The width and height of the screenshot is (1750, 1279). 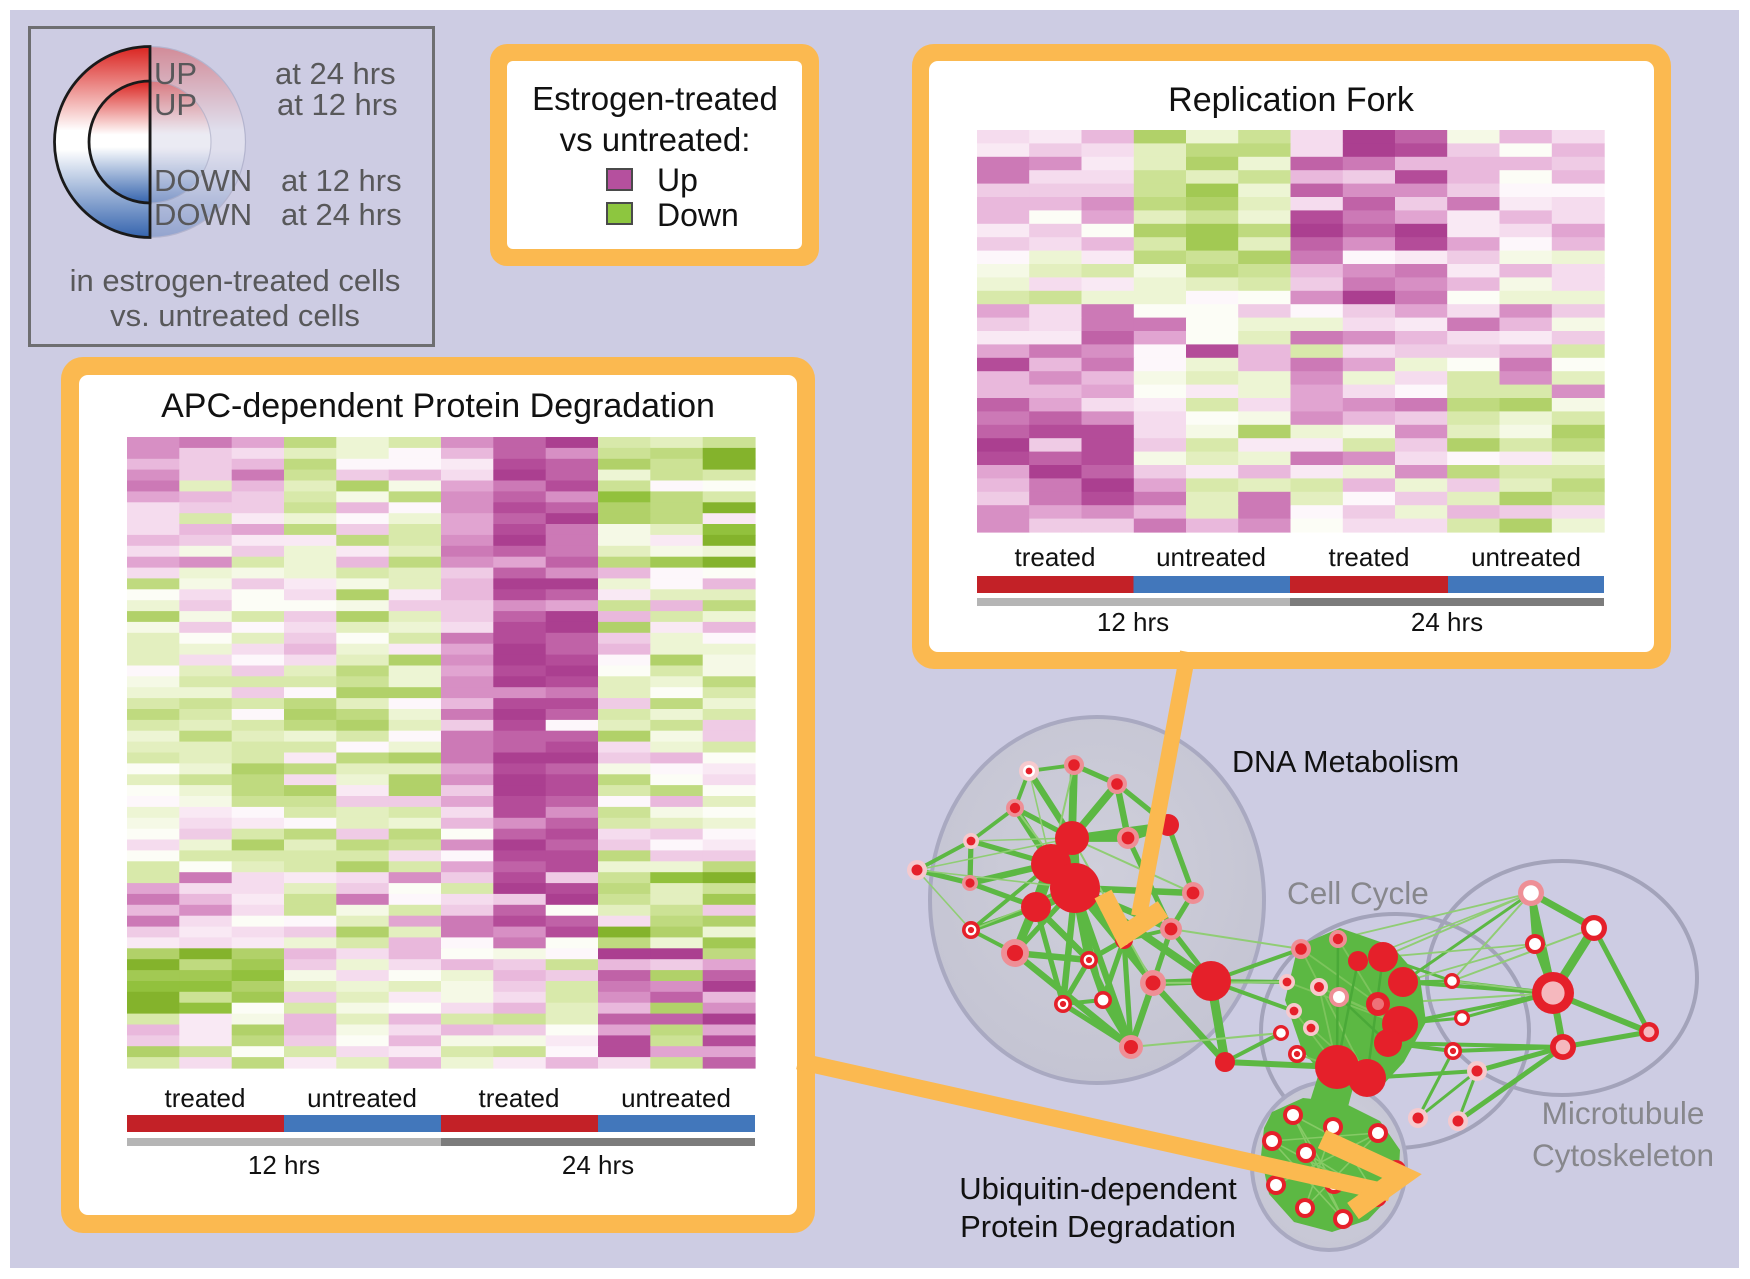 What do you see at coordinates (677, 180) in the screenshot?
I see `svg-text: Up` at bounding box center [677, 180].